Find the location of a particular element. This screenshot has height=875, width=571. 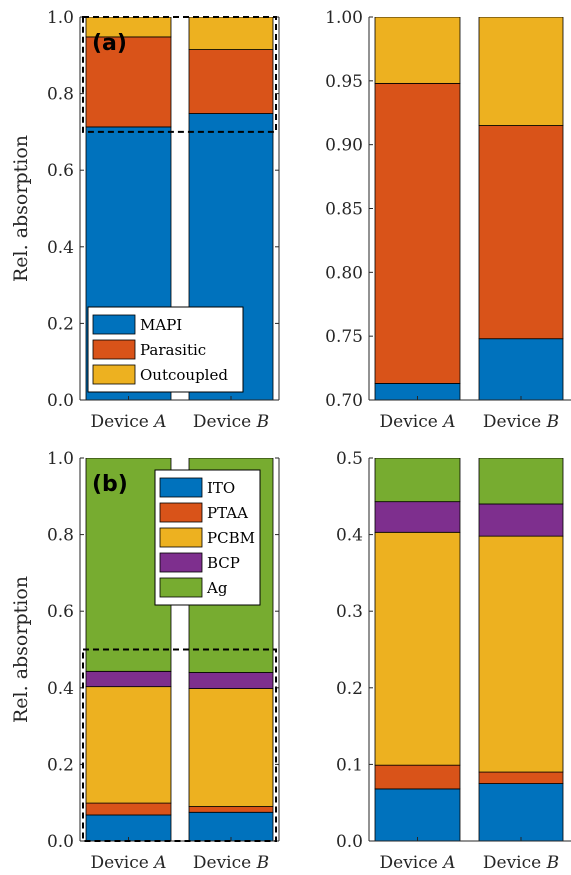

y-tick-label: 0.95 is located at coordinates (344, 82).